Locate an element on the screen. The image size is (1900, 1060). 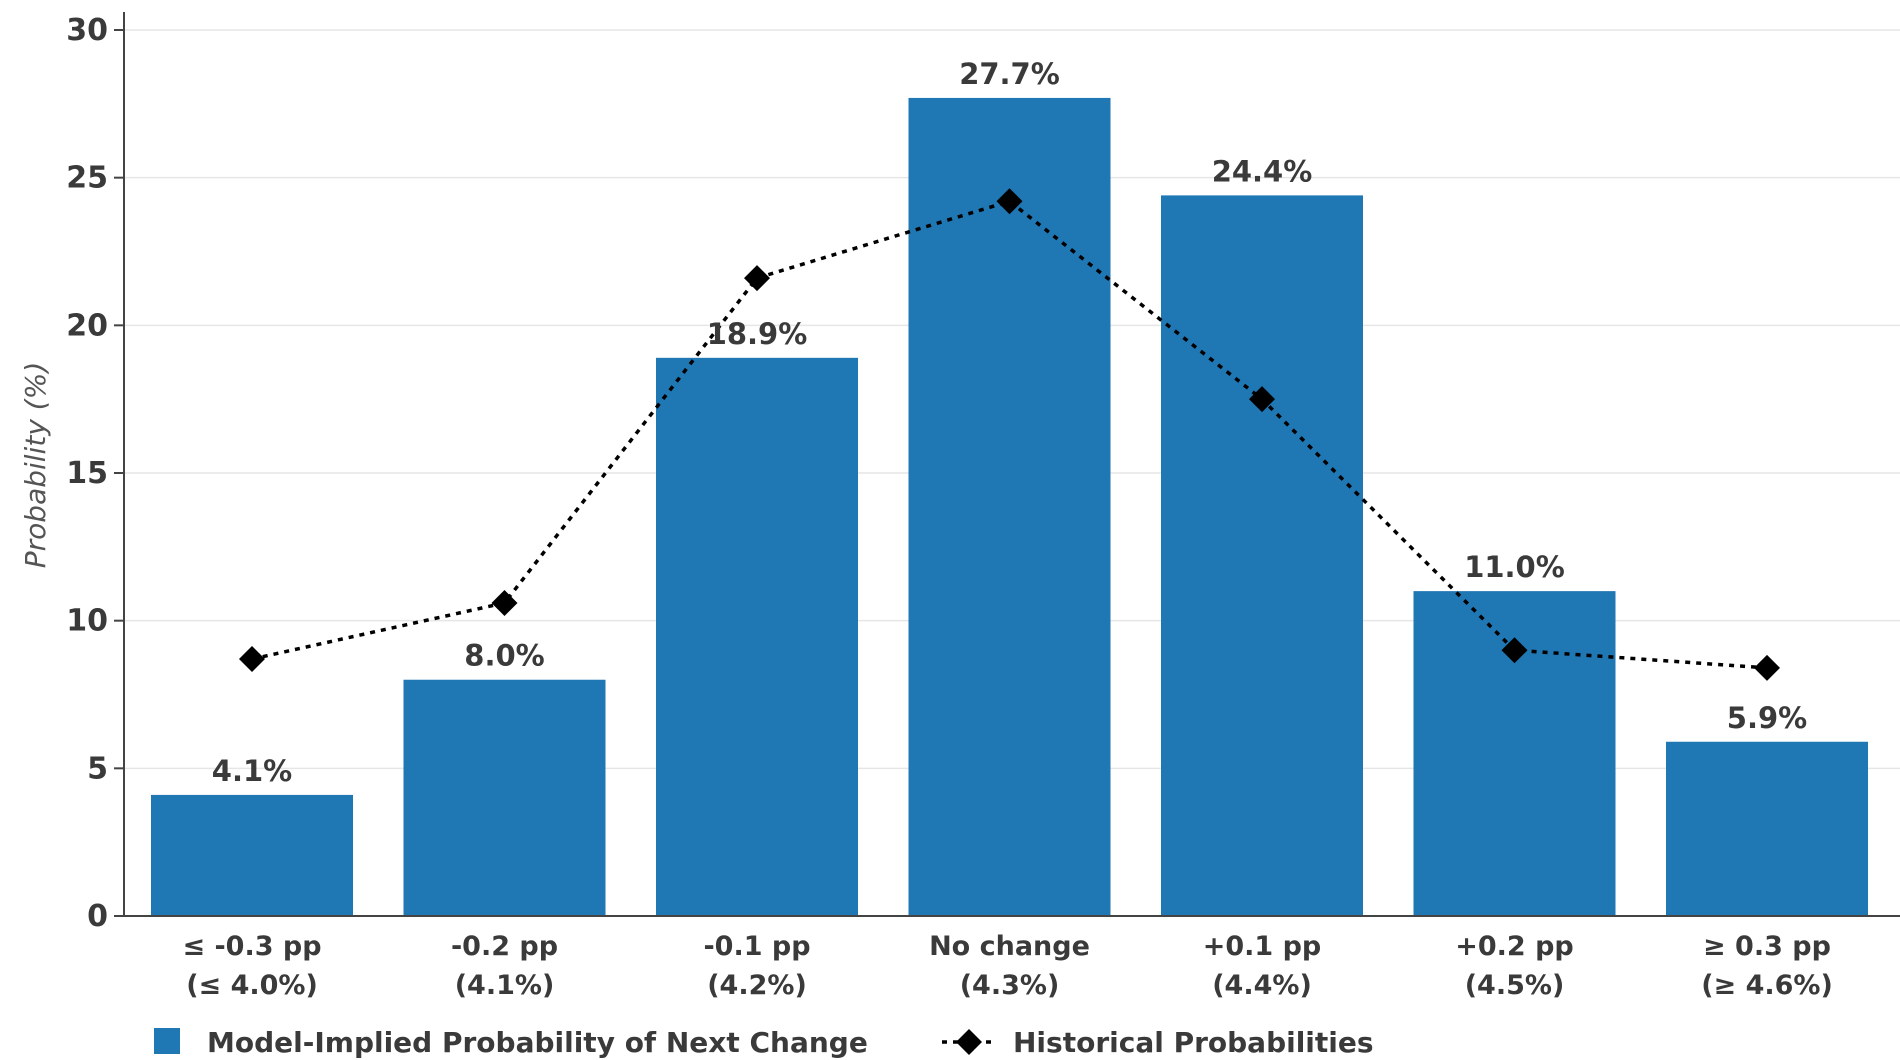
y-tick-label: 5 is located at coordinates (97, 768).